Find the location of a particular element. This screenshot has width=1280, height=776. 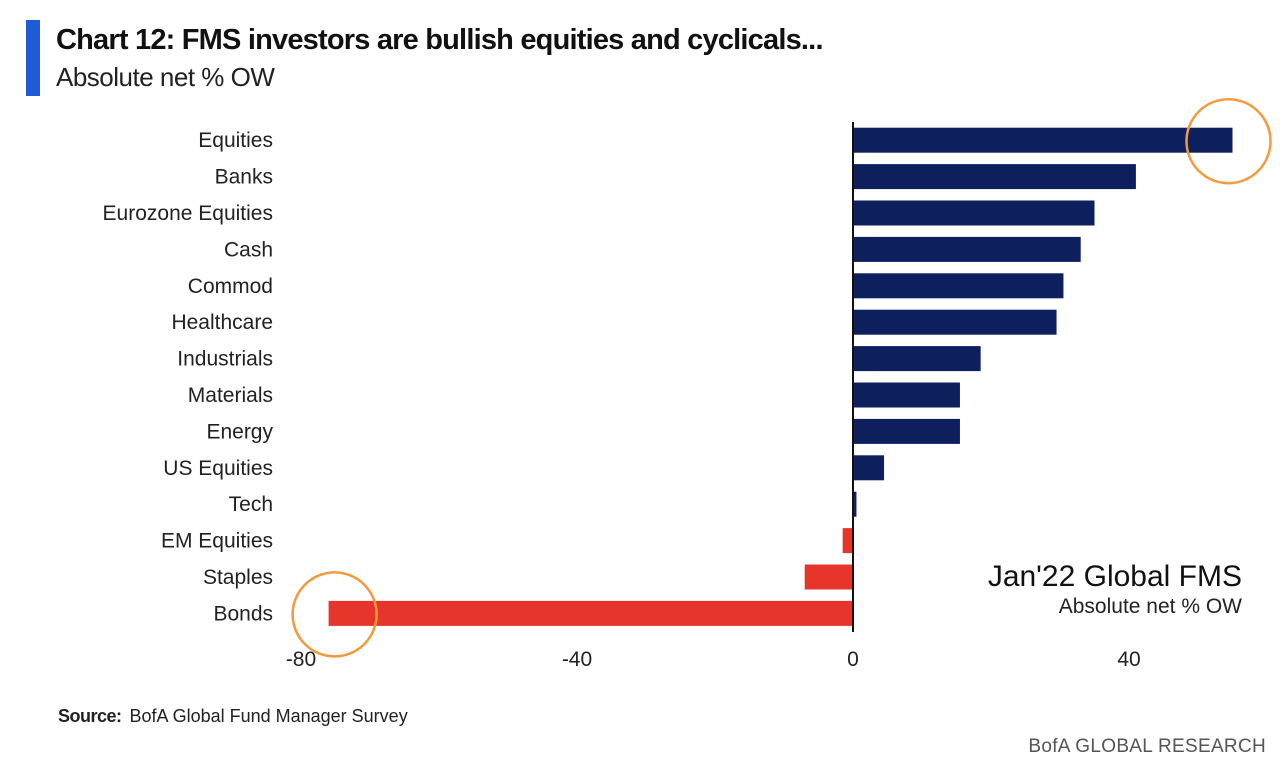

annotation-subtitle: Absolute net % OW is located at coordinates (1150, 606).